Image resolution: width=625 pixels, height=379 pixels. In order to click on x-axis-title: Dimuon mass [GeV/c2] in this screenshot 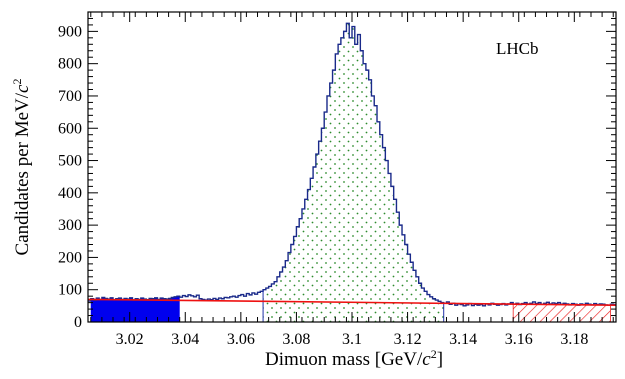, I will do `click(354, 358)`.